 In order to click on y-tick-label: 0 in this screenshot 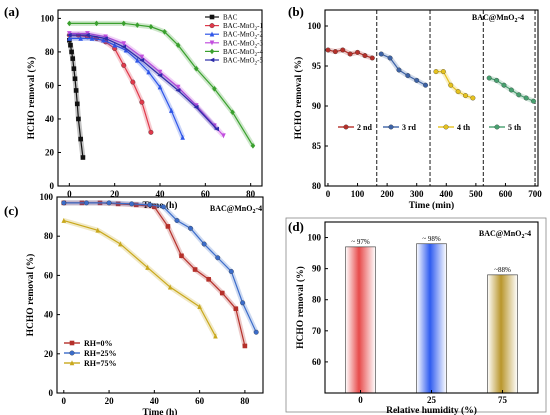, I will do `click(51, 393)`.